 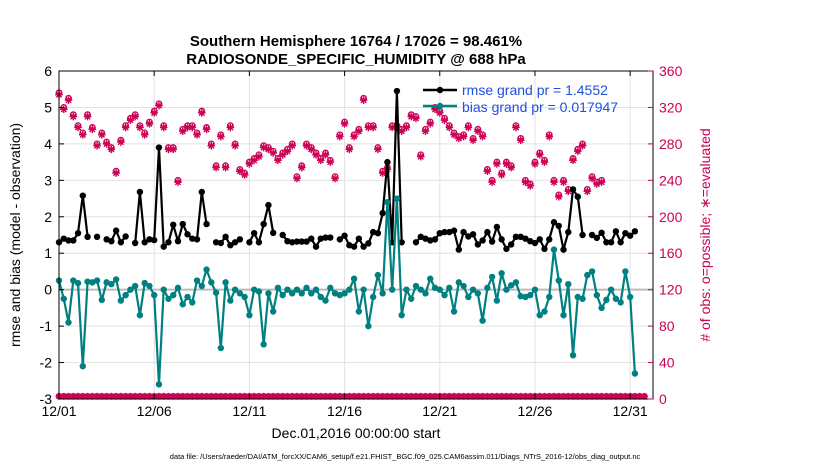 What do you see at coordinates (671, 180) in the screenshot?
I see `y2-tick-label: 240` at bounding box center [671, 180].